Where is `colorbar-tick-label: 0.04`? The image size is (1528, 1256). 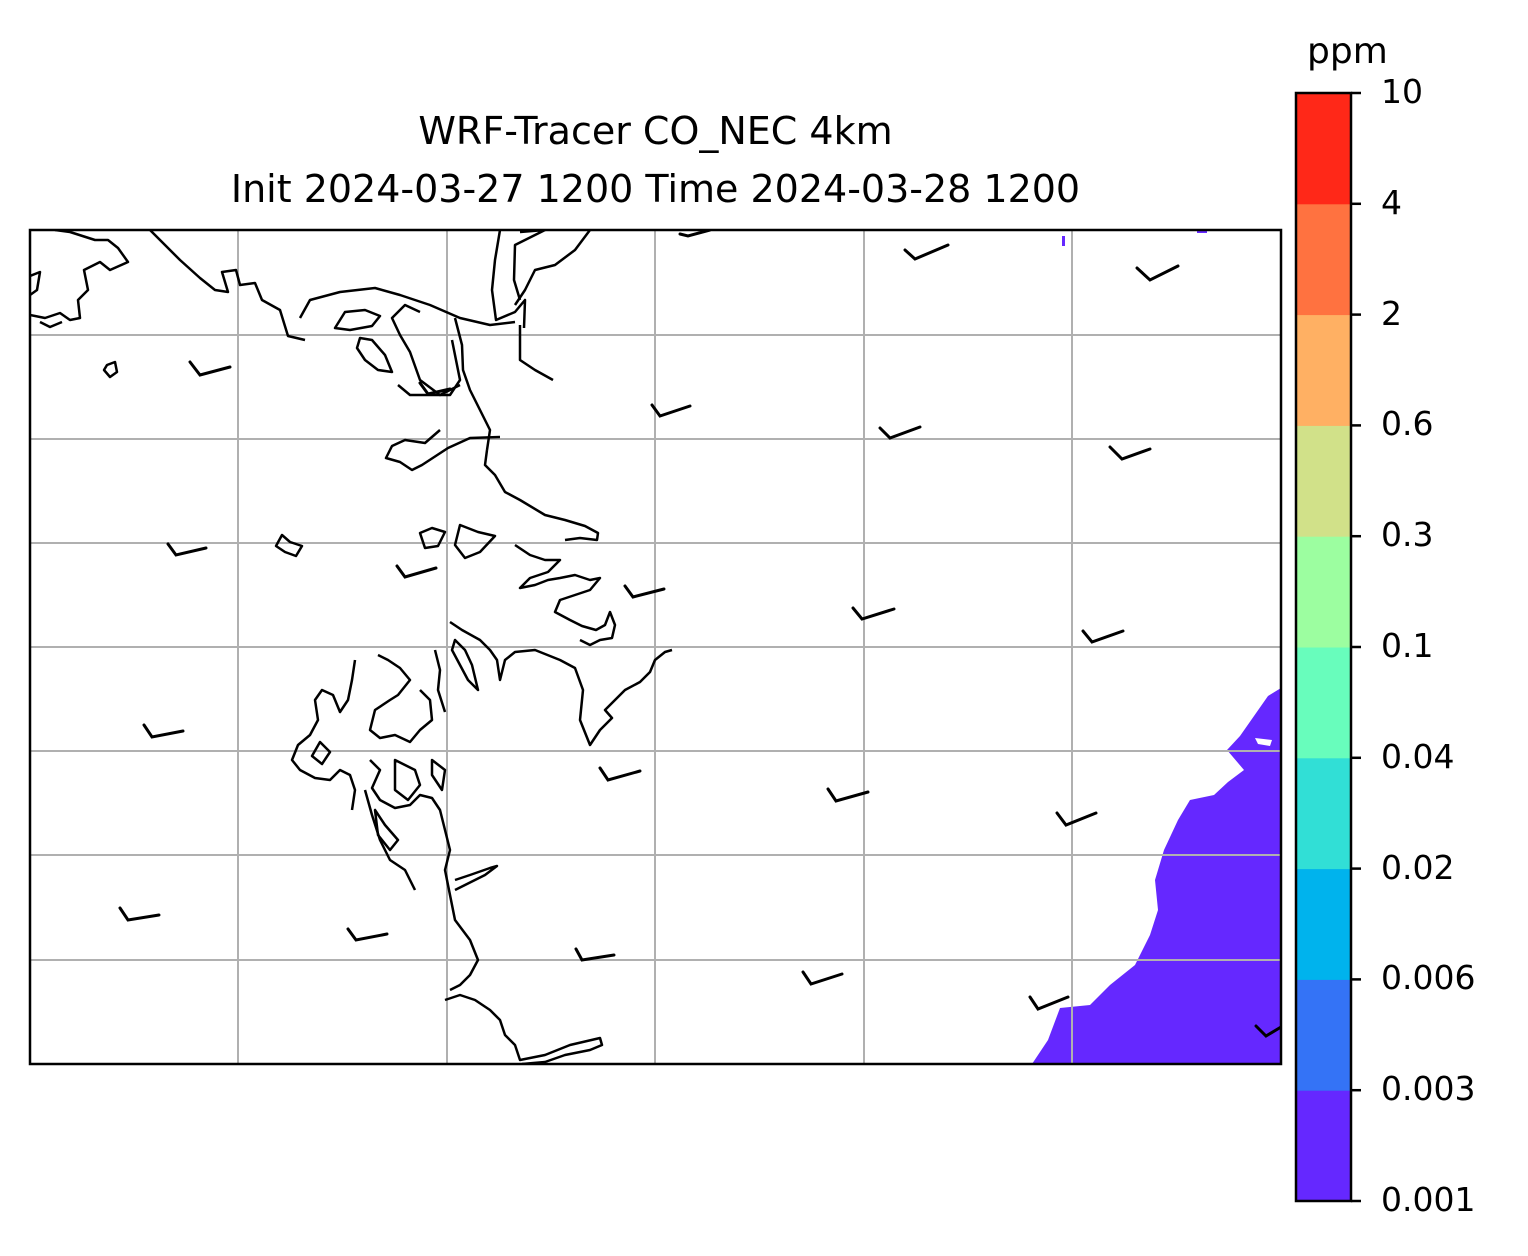 colorbar-tick-label: 0.04 is located at coordinates (1418, 756).